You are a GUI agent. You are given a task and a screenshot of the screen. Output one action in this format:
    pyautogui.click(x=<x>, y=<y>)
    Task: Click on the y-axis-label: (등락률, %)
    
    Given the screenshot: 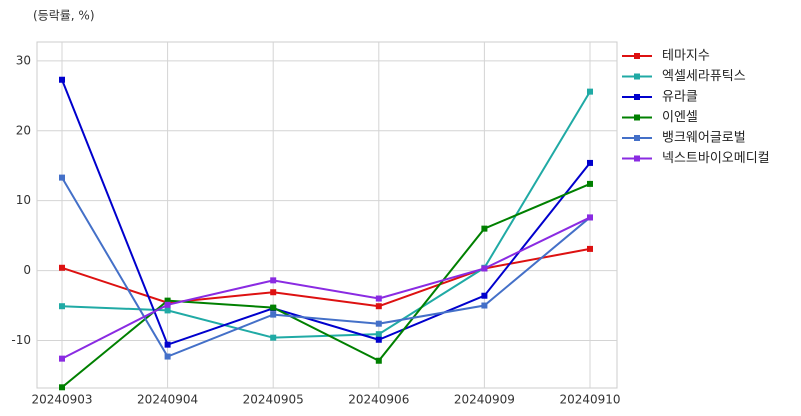 What is the action you would take?
    pyautogui.click(x=64, y=16)
    